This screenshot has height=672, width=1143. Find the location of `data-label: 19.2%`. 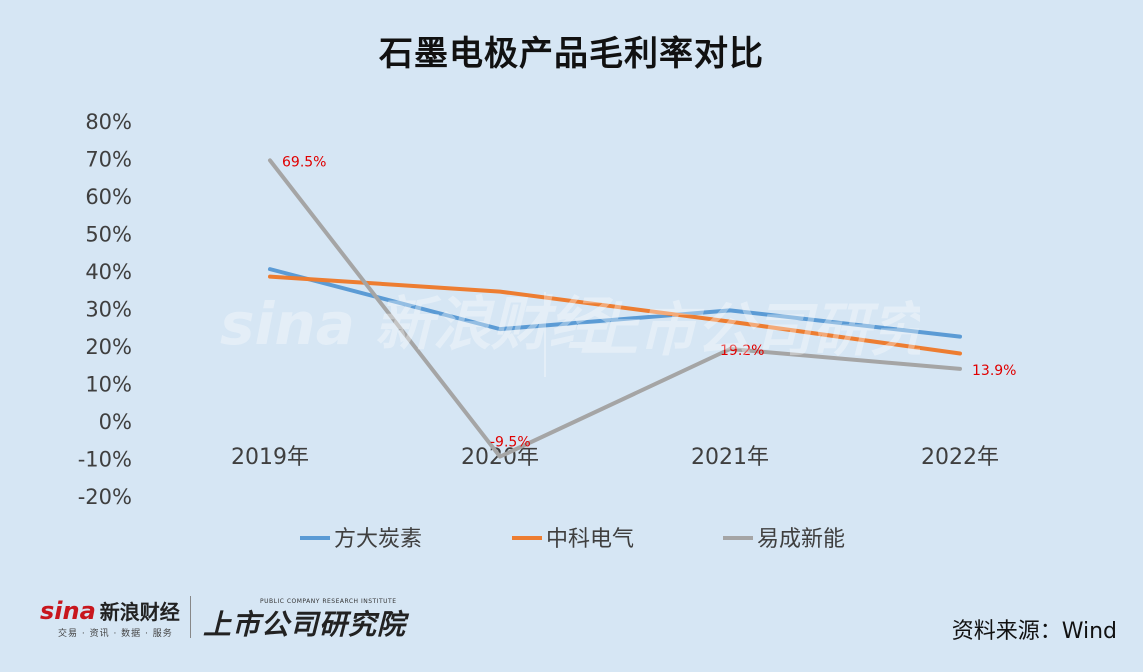

data-label: 19.2% is located at coordinates (742, 351).